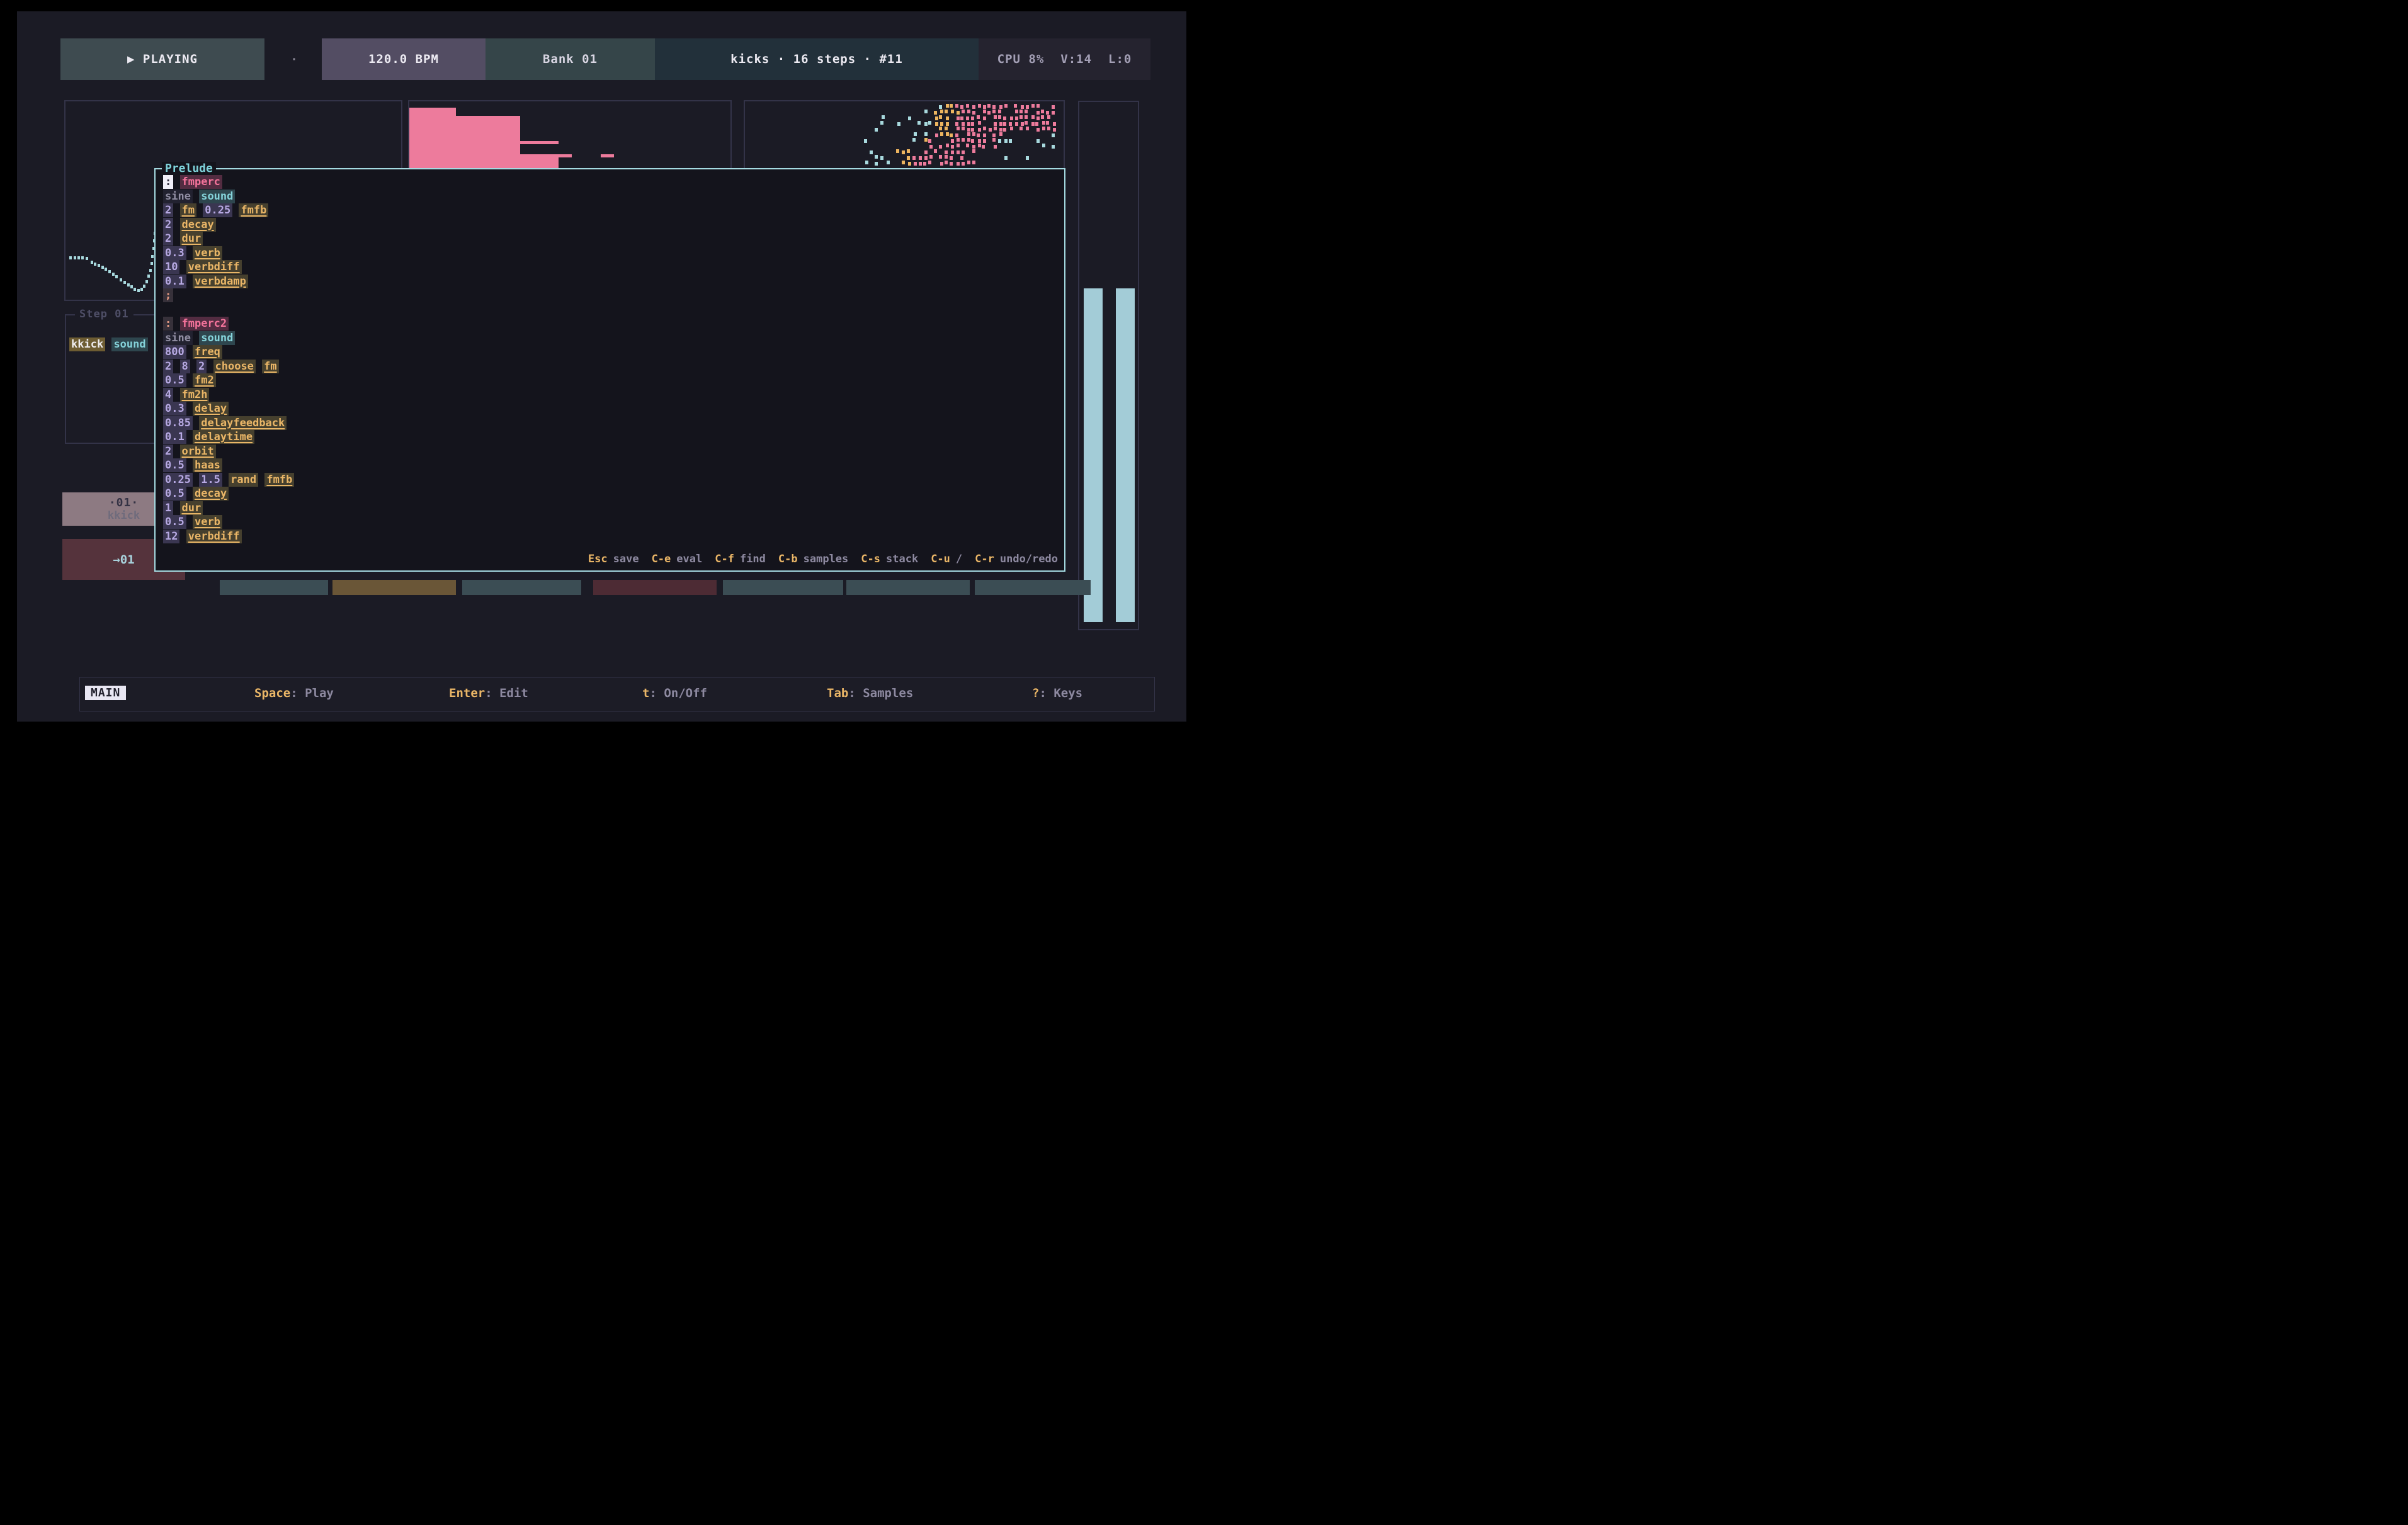  I want to click on code-token-num: 0.85, so click(178, 423).